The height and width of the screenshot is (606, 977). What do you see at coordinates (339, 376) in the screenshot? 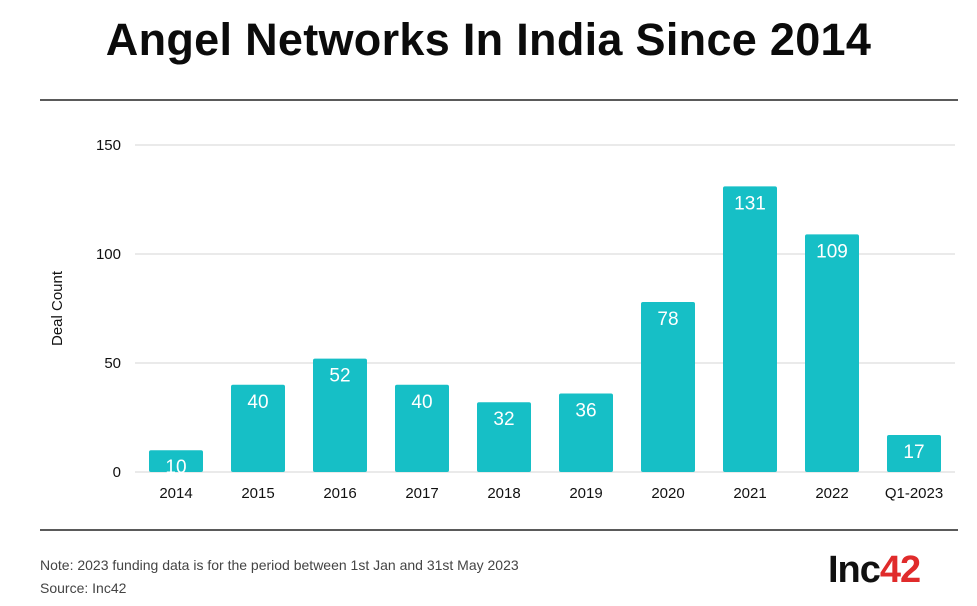
I see `data-label: 52` at bounding box center [339, 376].